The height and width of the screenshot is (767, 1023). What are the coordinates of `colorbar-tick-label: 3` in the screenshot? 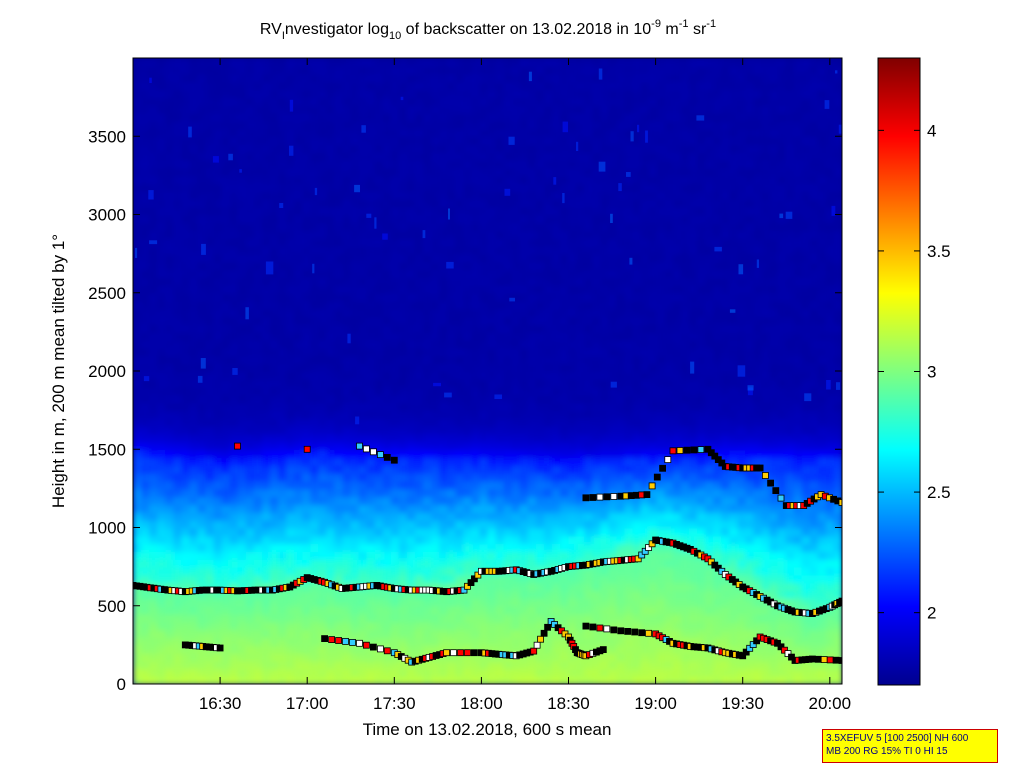 It's located at (931, 372).